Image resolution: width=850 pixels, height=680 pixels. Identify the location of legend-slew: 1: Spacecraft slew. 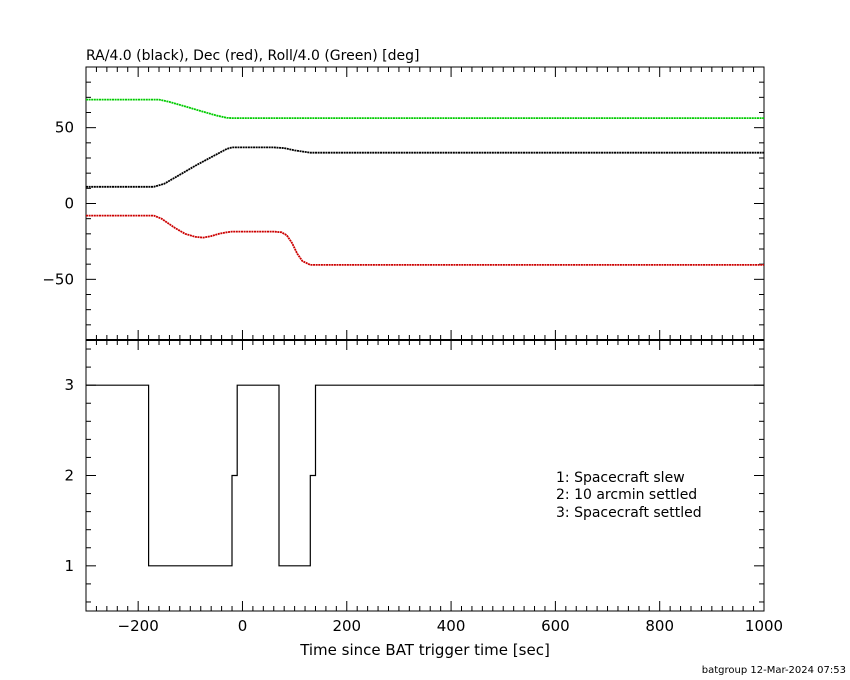
(620, 478).